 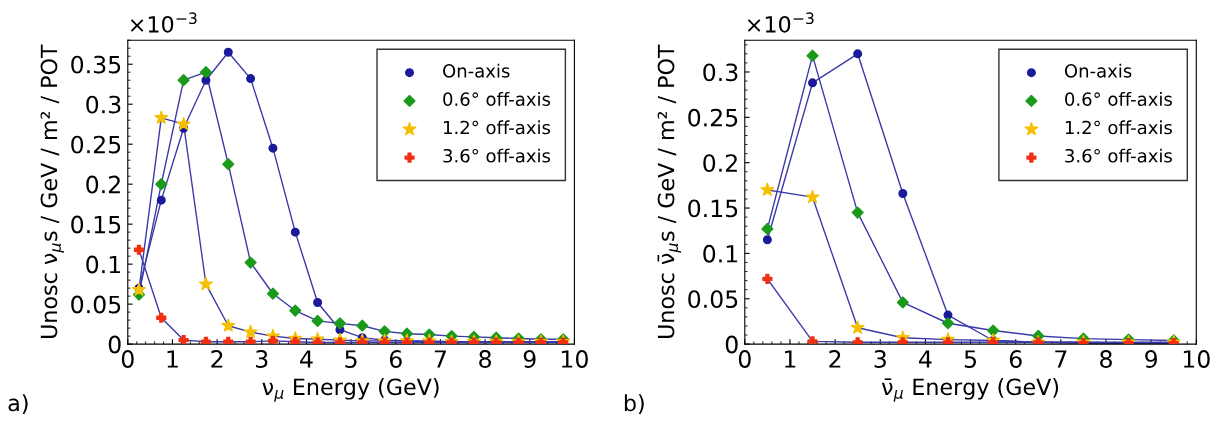 What do you see at coordinates (634, 404) in the screenshot?
I see `text: b)` at bounding box center [634, 404].